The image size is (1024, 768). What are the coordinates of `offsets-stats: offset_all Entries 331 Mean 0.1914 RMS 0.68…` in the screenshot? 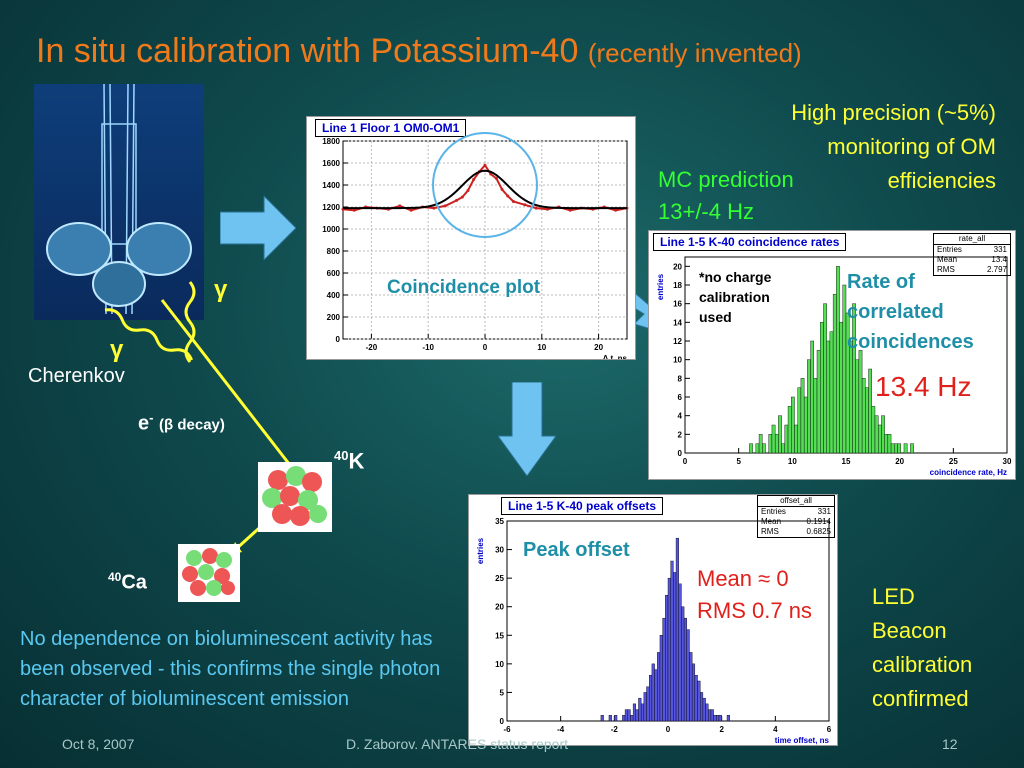 It's located at (796, 516).